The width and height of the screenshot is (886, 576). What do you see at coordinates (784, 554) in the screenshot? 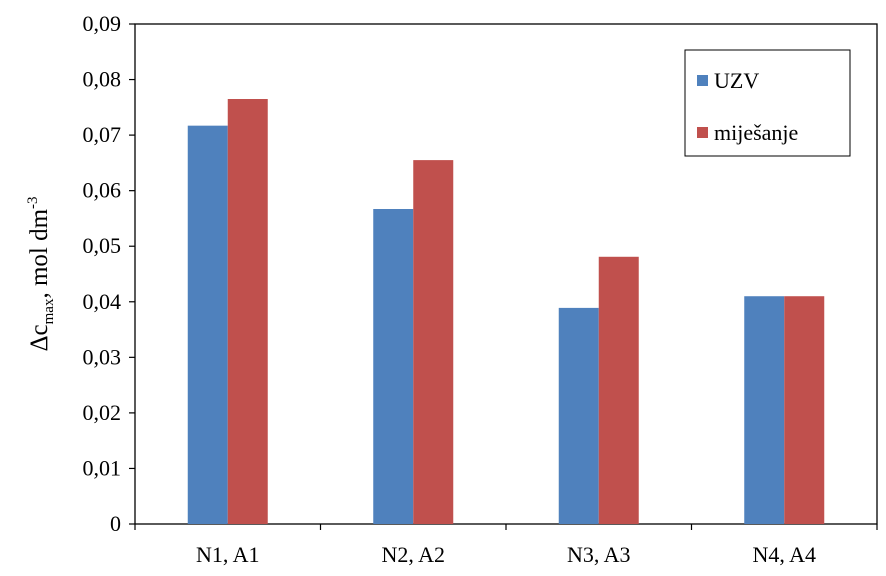
I see `x-category-label: N4, A4` at bounding box center [784, 554].